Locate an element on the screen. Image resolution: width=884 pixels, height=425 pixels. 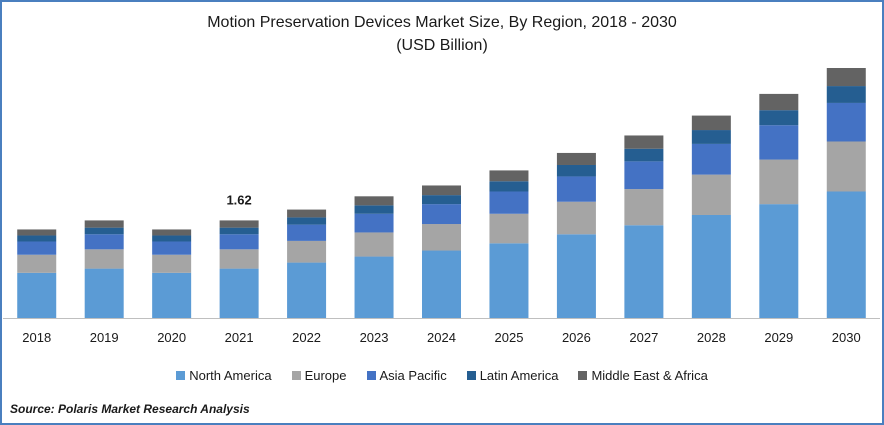
bar-2026-latin-america is located at coordinates (576, 170).